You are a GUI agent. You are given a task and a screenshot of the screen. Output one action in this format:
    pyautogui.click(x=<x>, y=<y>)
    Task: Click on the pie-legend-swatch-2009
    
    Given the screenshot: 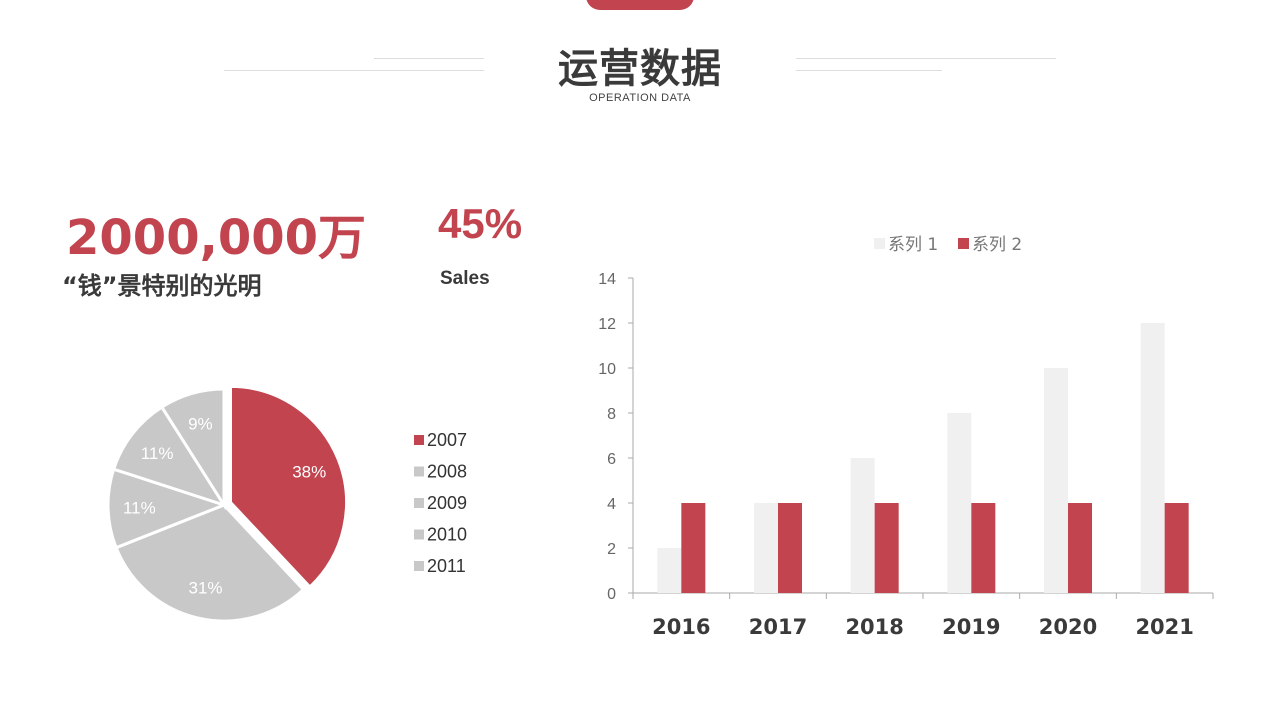 What is the action you would take?
    pyautogui.click(x=419, y=503)
    